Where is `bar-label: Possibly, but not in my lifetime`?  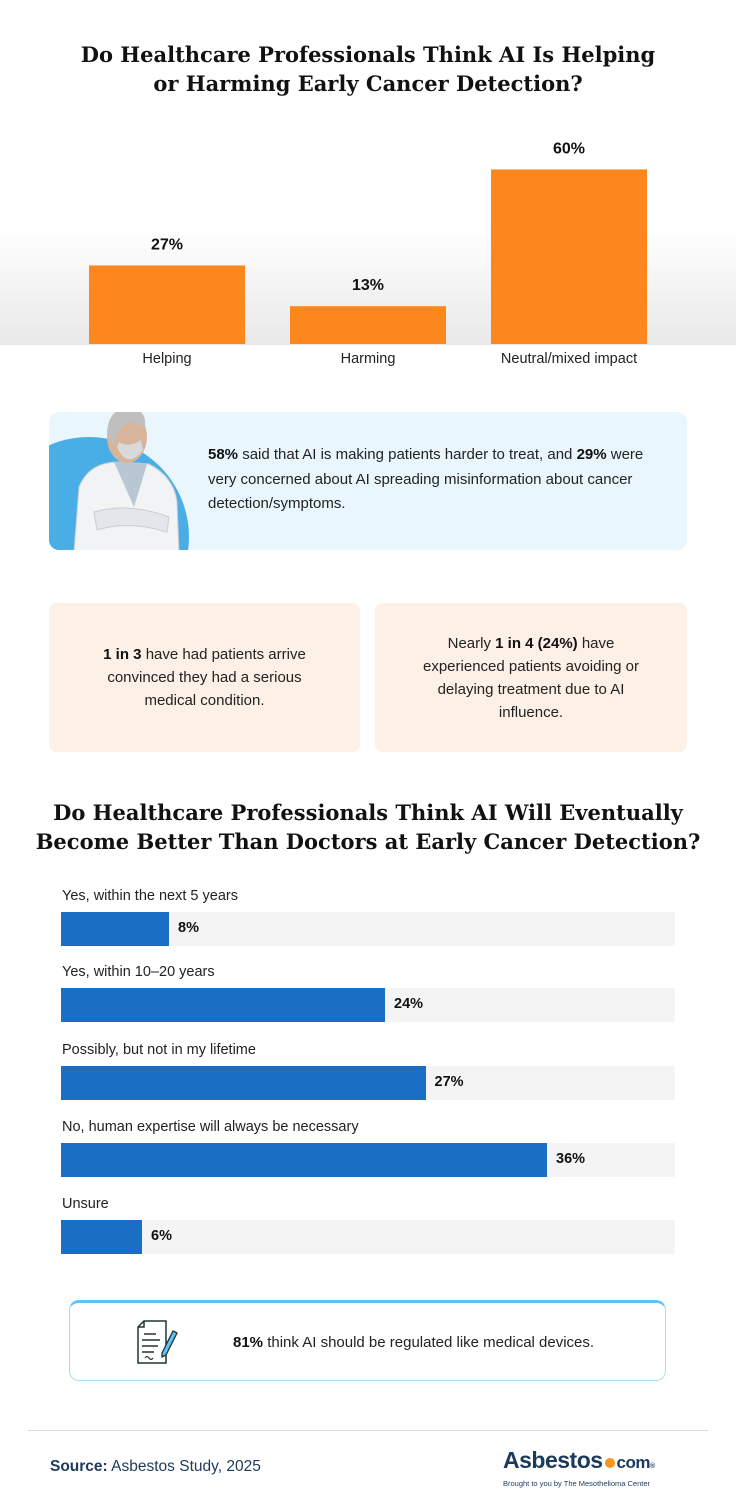
bar-label: Possibly, but not in my lifetime is located at coordinates (159, 1050).